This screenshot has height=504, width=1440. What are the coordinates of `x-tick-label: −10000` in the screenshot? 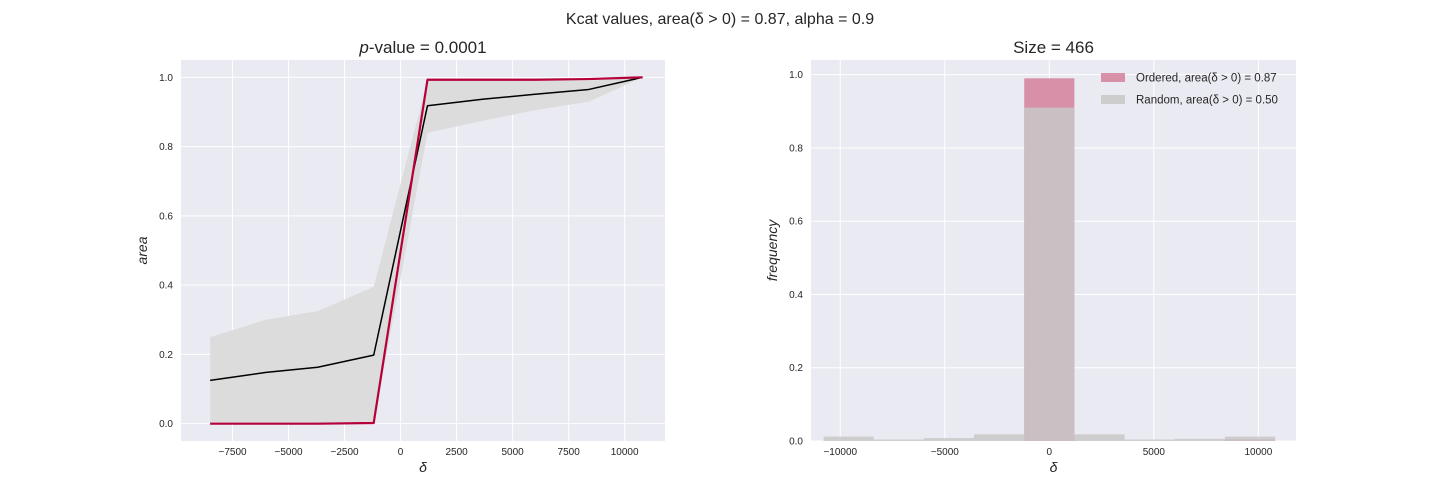 It's located at (840, 452).